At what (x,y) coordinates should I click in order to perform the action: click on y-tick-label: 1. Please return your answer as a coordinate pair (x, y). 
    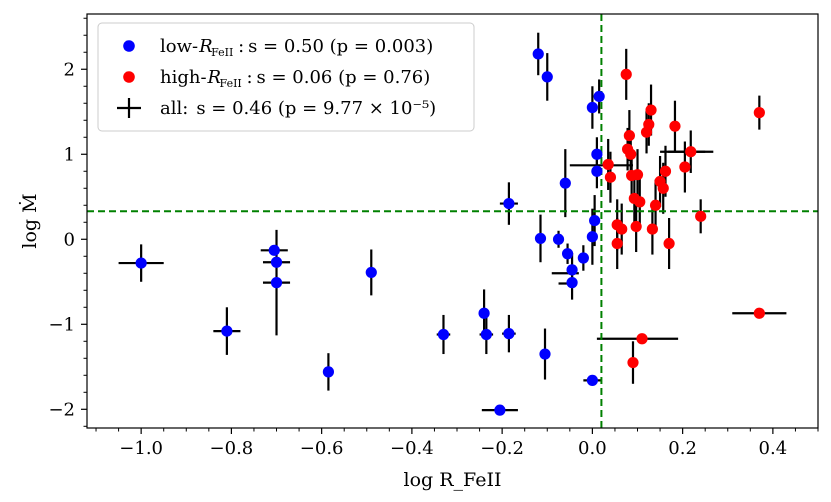
    Looking at the image, I should click on (69, 154).